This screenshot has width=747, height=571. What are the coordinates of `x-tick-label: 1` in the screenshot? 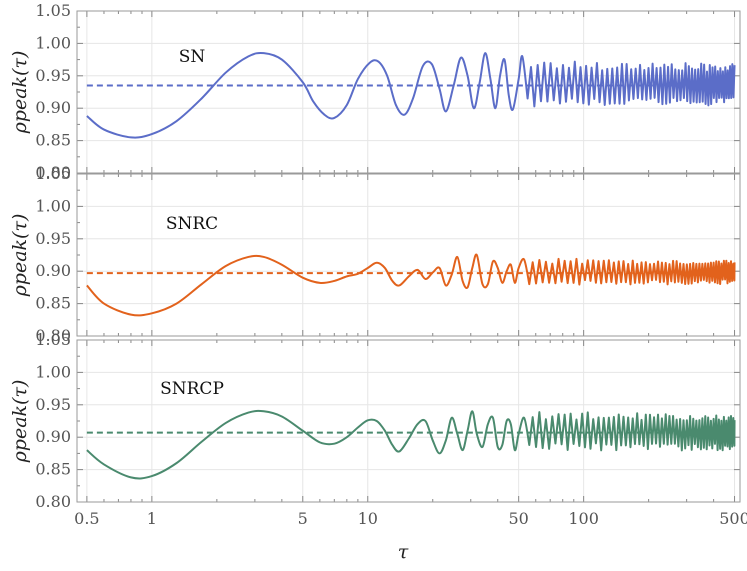 It's located at (152, 518).